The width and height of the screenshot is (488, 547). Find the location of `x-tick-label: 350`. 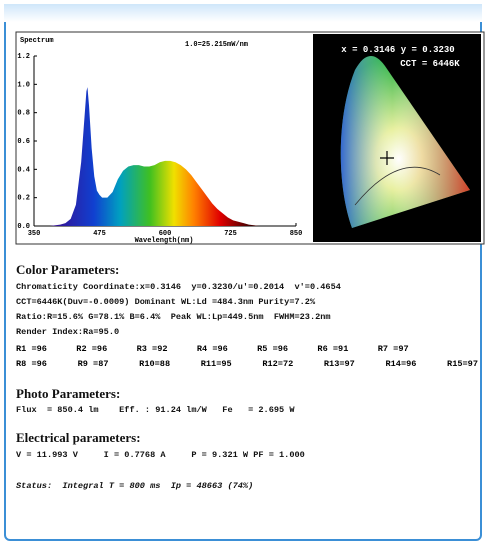

x-tick-label: 350 is located at coordinates (34, 234).